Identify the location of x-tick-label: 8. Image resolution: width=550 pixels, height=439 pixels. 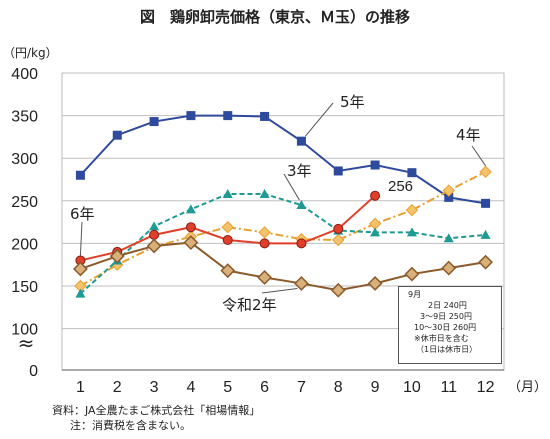
(338, 387).